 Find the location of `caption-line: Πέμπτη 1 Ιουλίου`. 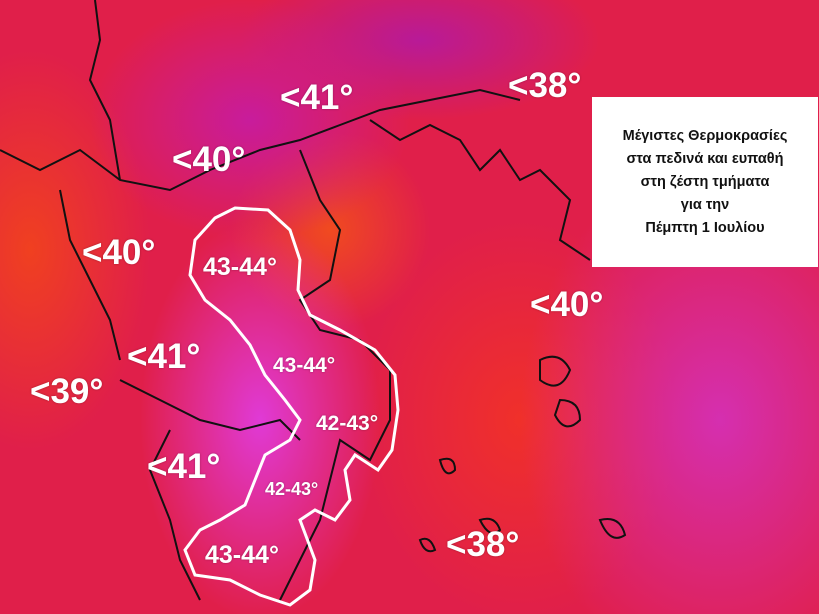

caption-line: Πέμπτη 1 Ιουλίου is located at coordinates (705, 227).